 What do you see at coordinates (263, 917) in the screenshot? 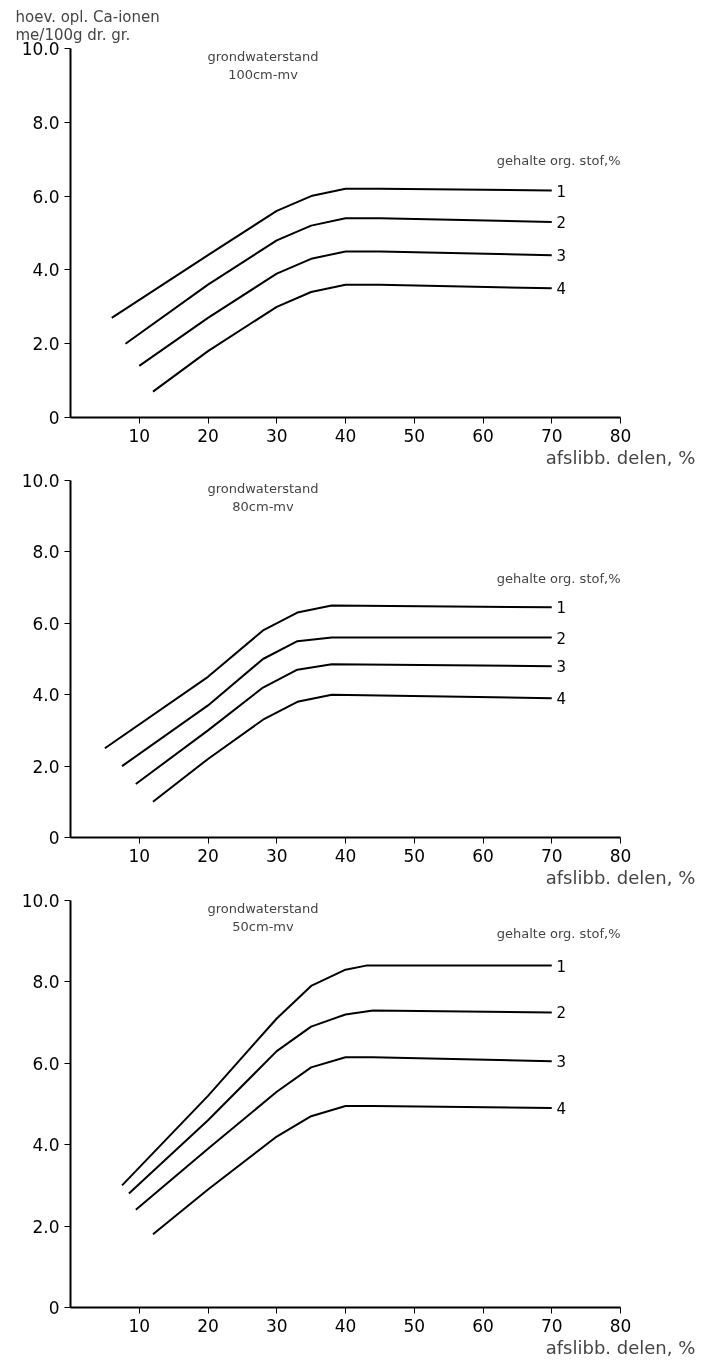
I see `text: grondwaterstand 50cm-mv` at bounding box center [263, 917].